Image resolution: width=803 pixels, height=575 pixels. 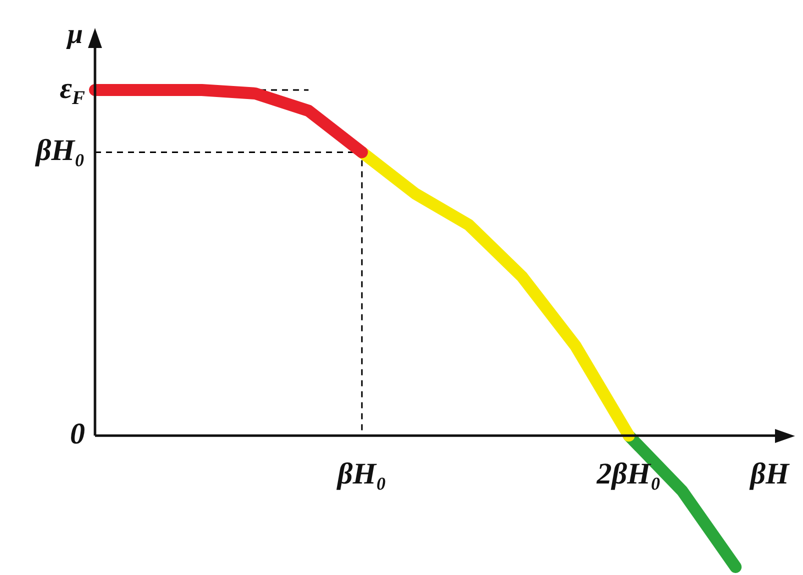 What do you see at coordinates (628, 473) in the screenshot?
I see `x-tick-label: 2βH₀` at bounding box center [628, 473].